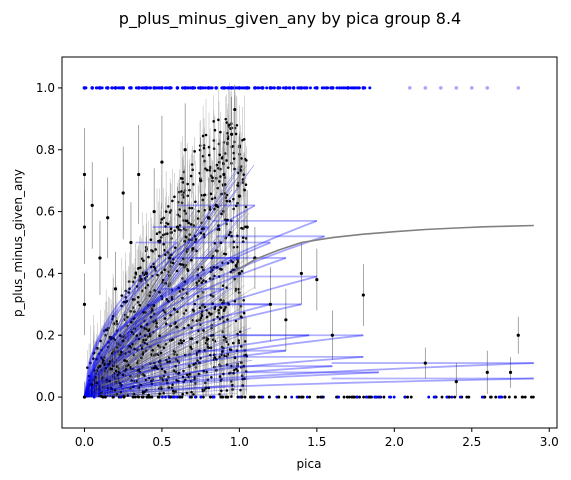 This screenshot has width=571, height=480. What do you see at coordinates (549, 442) in the screenshot?
I see `x-tick-label: 3.0` at bounding box center [549, 442].